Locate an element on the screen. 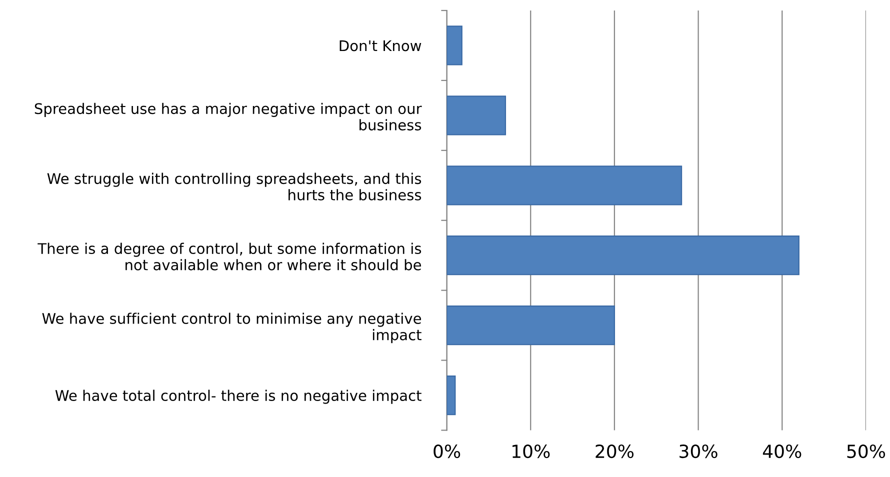  x-tick-label: 10% is located at coordinates (531, 451).